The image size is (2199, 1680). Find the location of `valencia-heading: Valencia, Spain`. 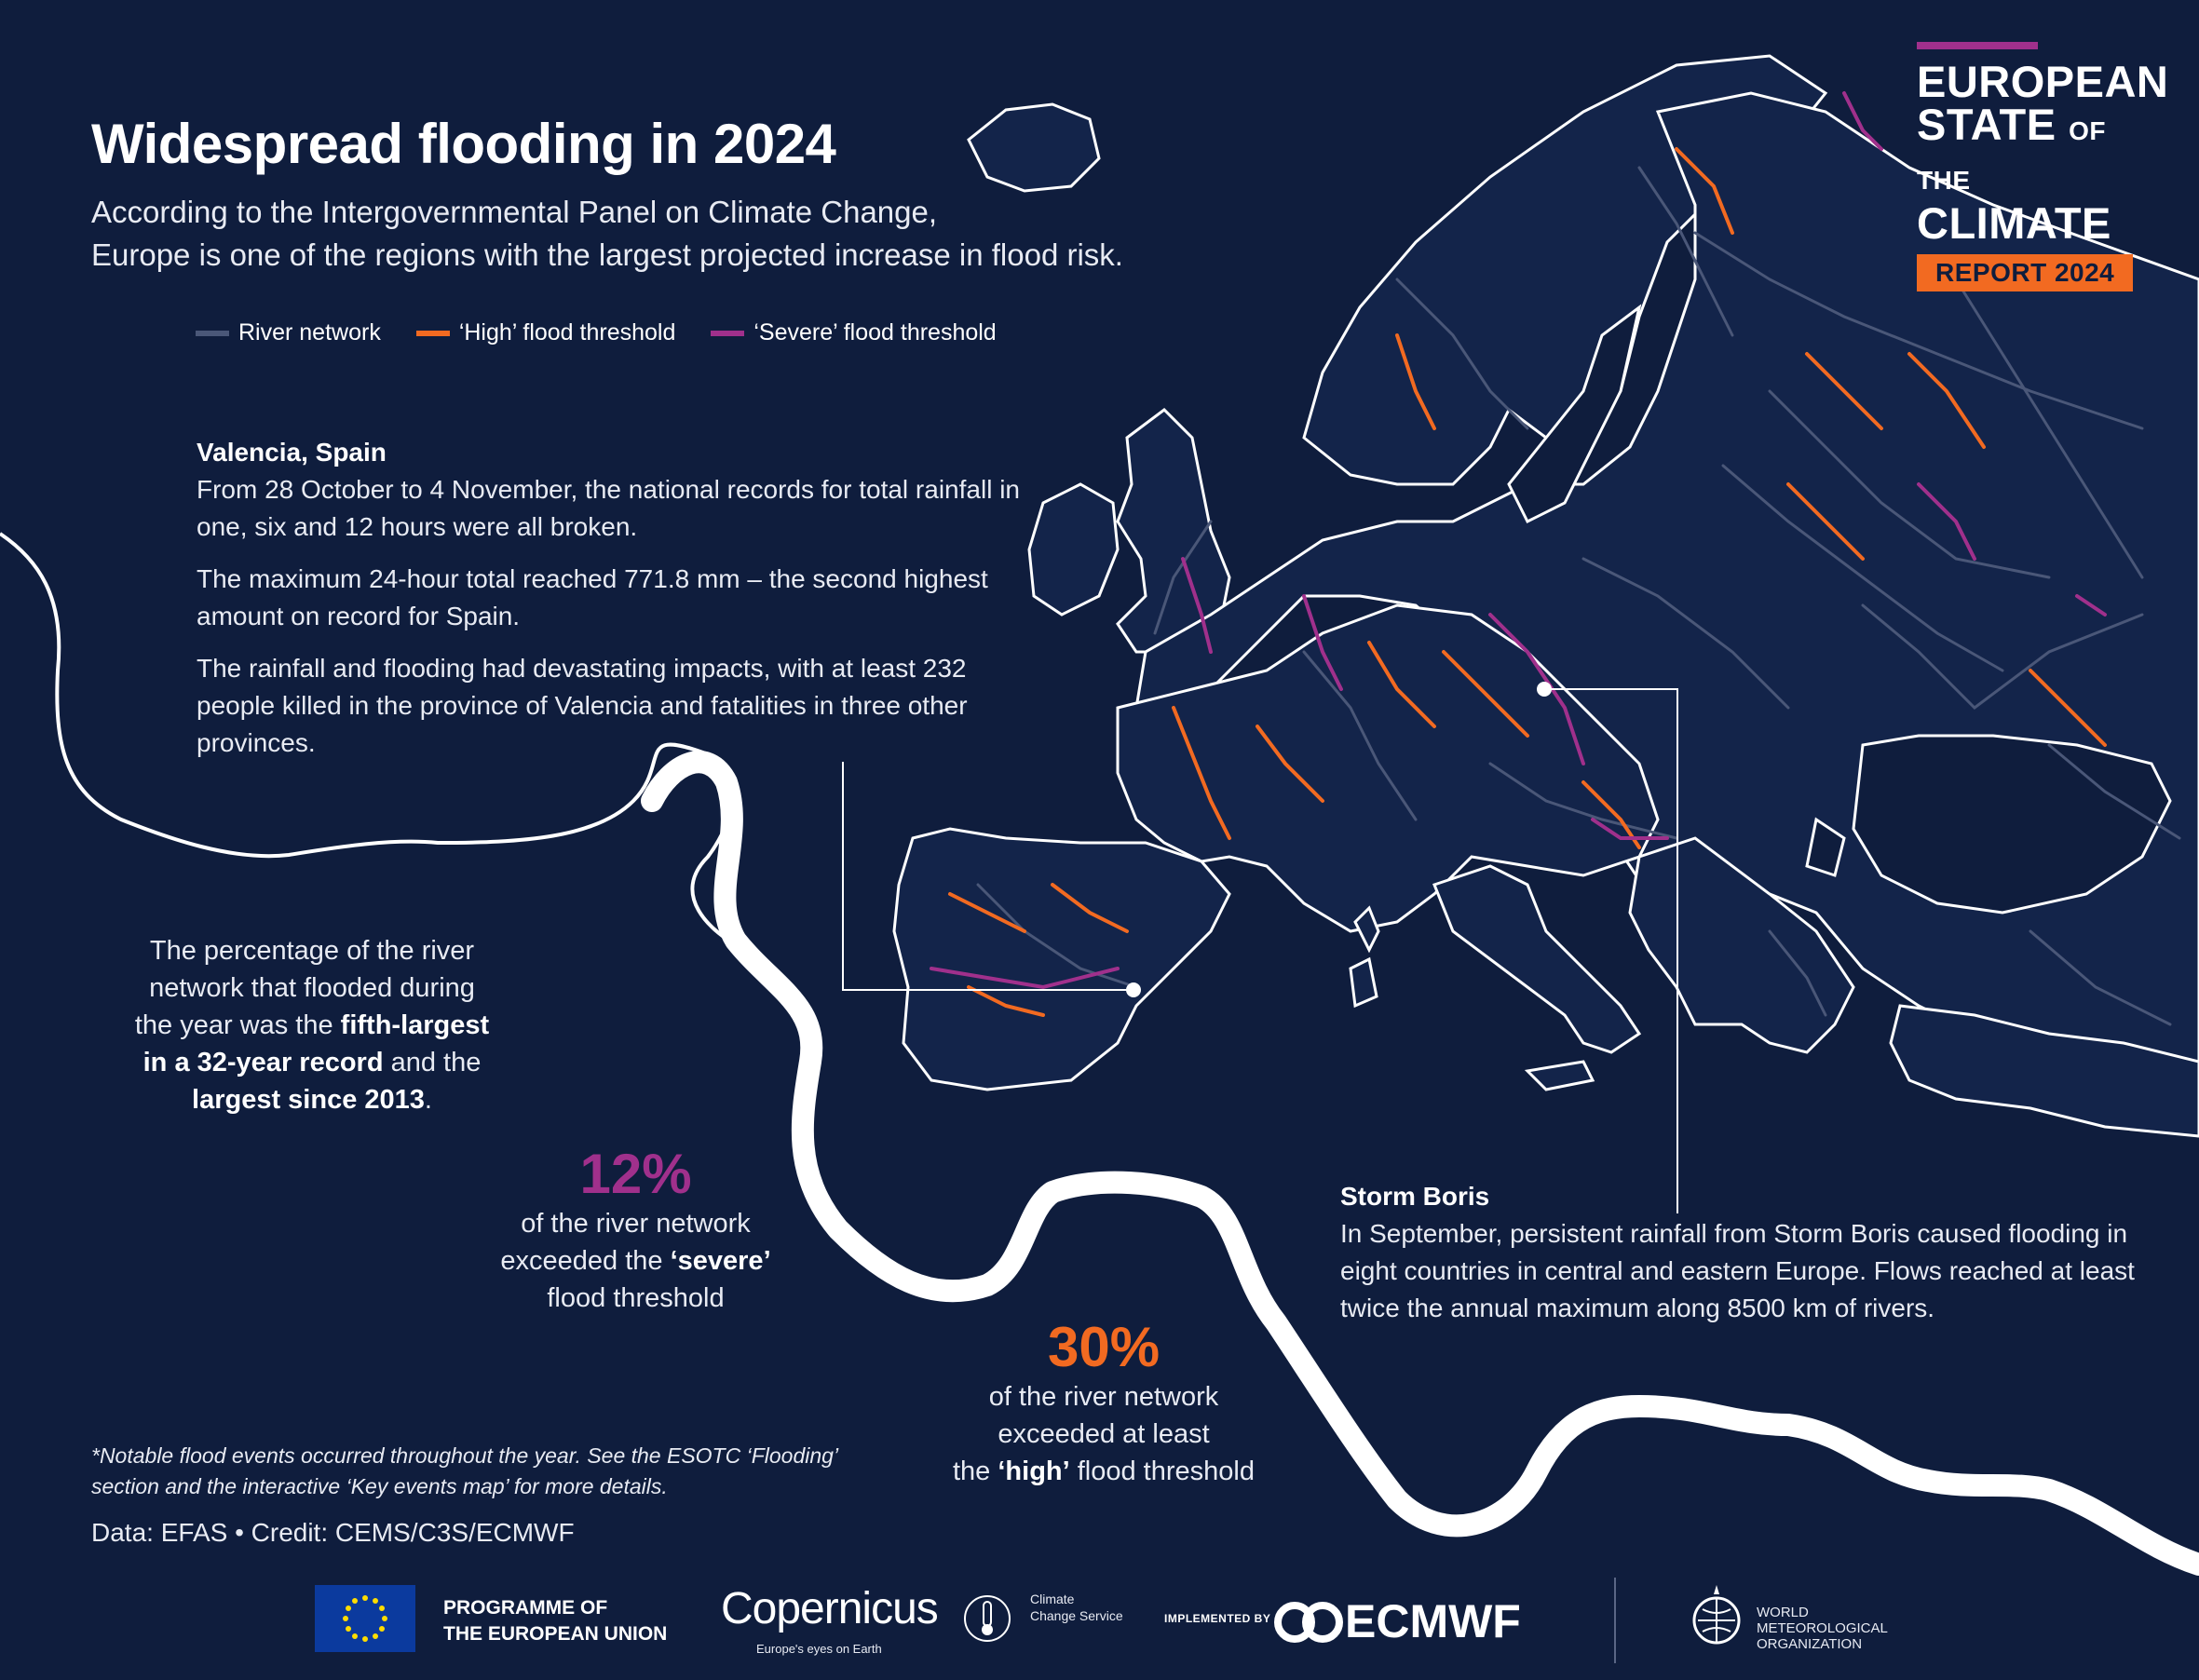

valencia-heading: Valencia, Spain is located at coordinates (292, 452).